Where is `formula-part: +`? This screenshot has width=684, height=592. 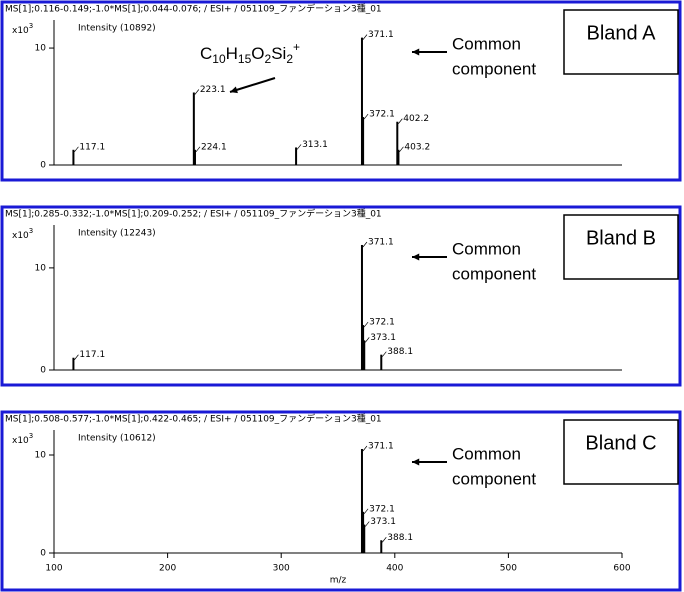
formula-part: + is located at coordinates (296, 47).